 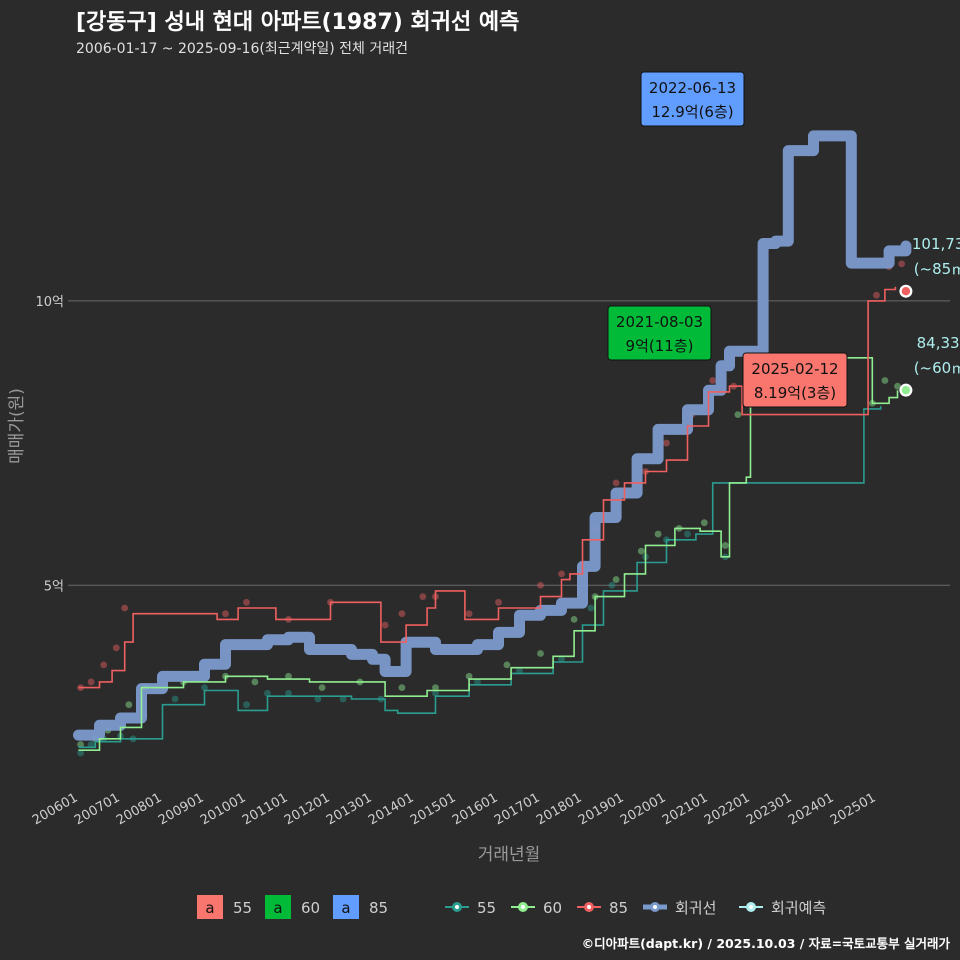 I want to click on annotation-price-55: 8.19억(3층), so click(x=795, y=393).